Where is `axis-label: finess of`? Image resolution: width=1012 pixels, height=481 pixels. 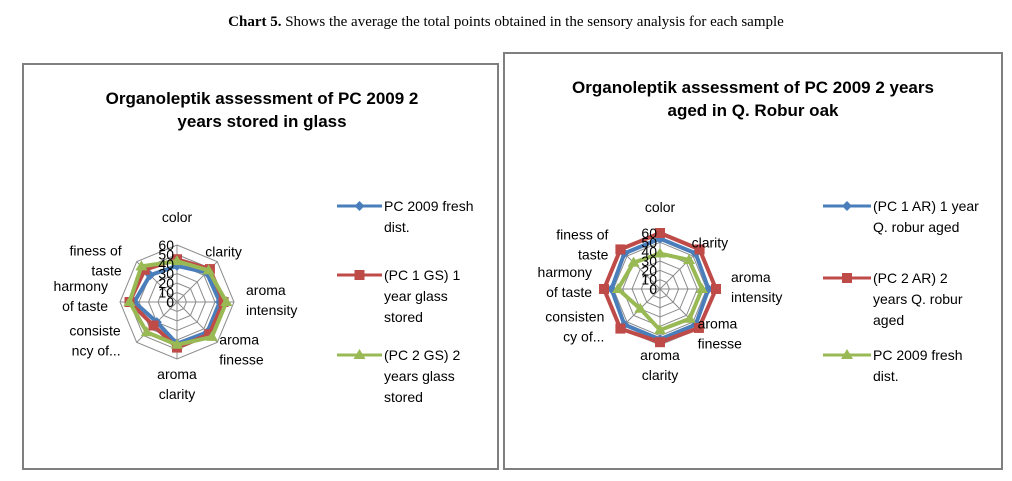
axis-label: finess of is located at coordinates (96, 251).